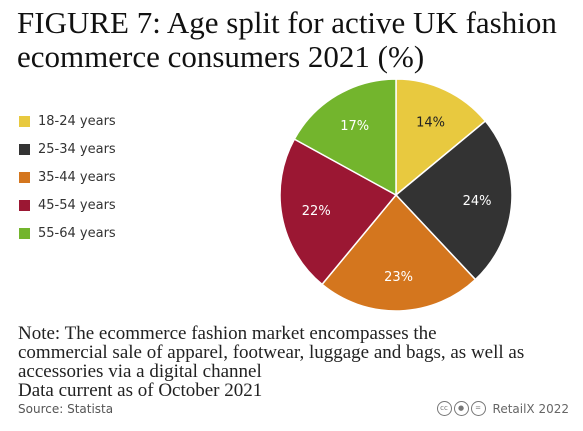  What do you see at coordinates (77, 149) in the screenshot?
I see `legend-label: 25-34 years` at bounding box center [77, 149].